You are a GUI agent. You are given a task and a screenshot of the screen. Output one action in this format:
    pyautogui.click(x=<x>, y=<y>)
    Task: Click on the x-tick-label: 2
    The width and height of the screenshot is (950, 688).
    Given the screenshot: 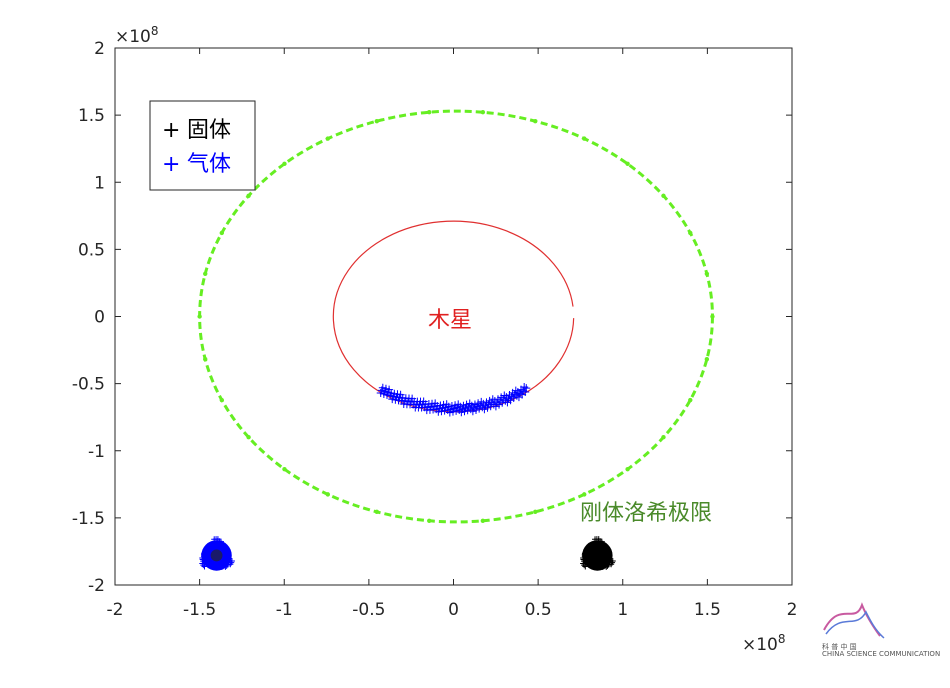 What is the action you would take?
    pyautogui.click(x=792, y=610)
    